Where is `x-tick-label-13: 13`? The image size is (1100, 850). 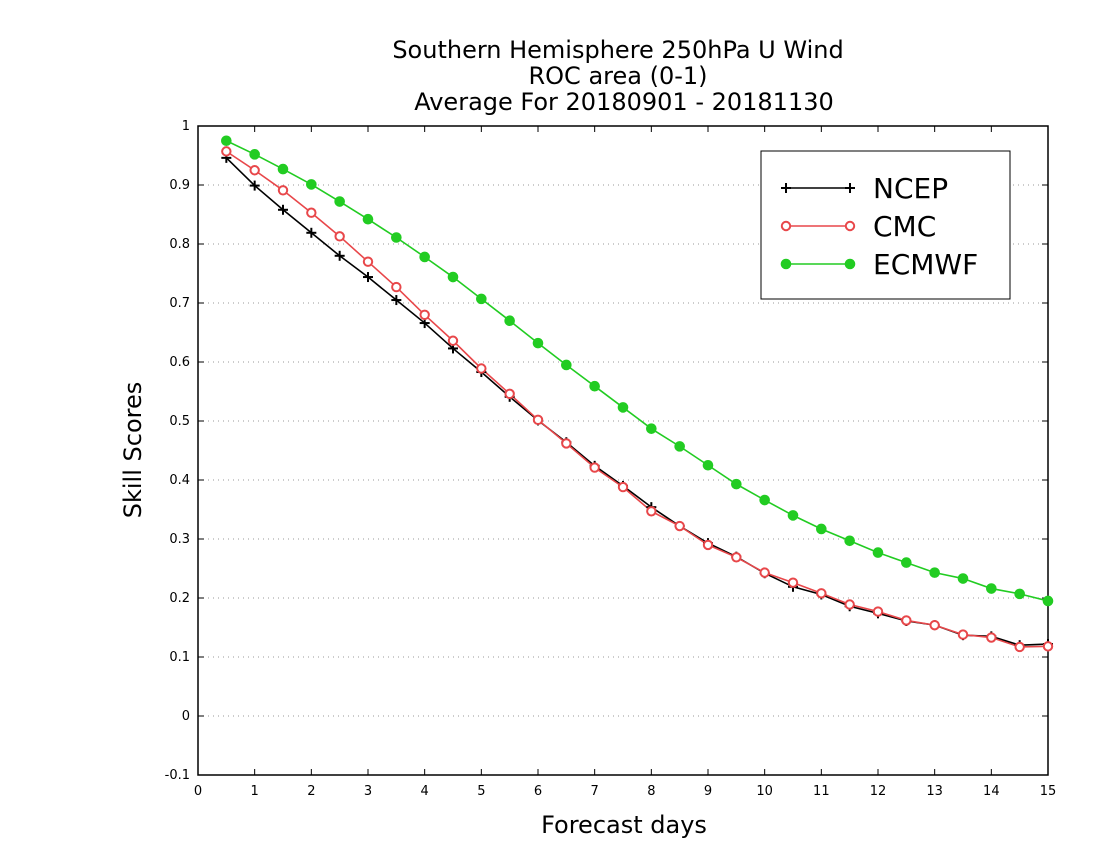 x-tick-label-13: 13 is located at coordinates (934, 791).